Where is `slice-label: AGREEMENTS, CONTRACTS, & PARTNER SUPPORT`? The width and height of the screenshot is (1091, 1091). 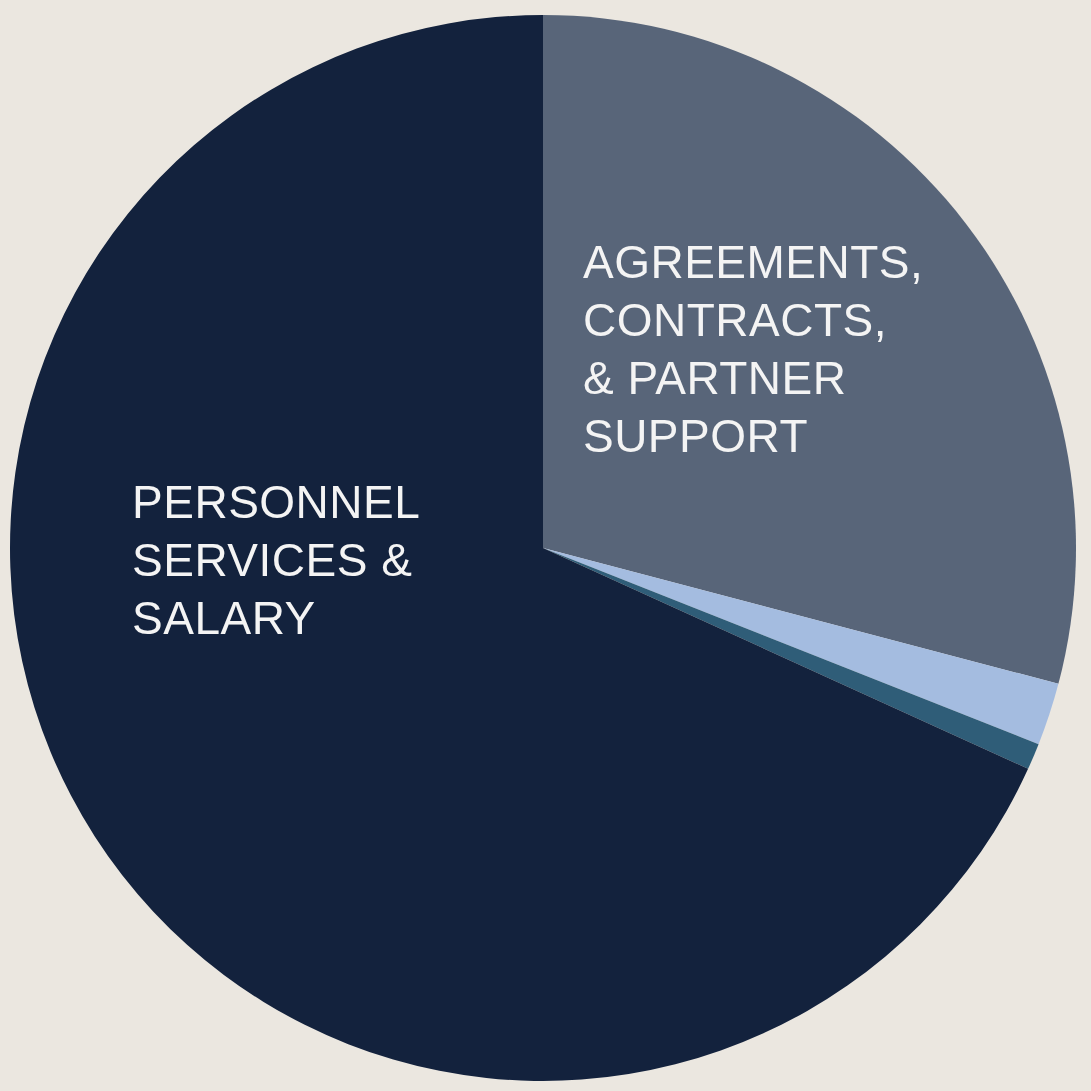
slice-label: AGREEMENTS, CONTRACTS, & PARTNER SUPPORT is located at coordinates (753, 349).